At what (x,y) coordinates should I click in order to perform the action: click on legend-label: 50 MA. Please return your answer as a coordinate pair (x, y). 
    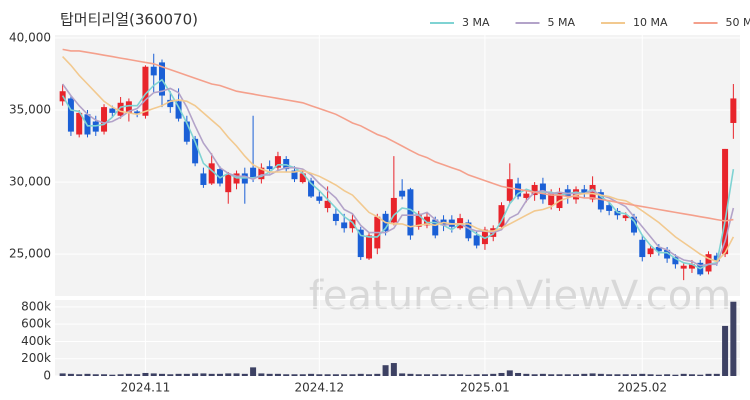
    Looking at the image, I should click on (738, 22).